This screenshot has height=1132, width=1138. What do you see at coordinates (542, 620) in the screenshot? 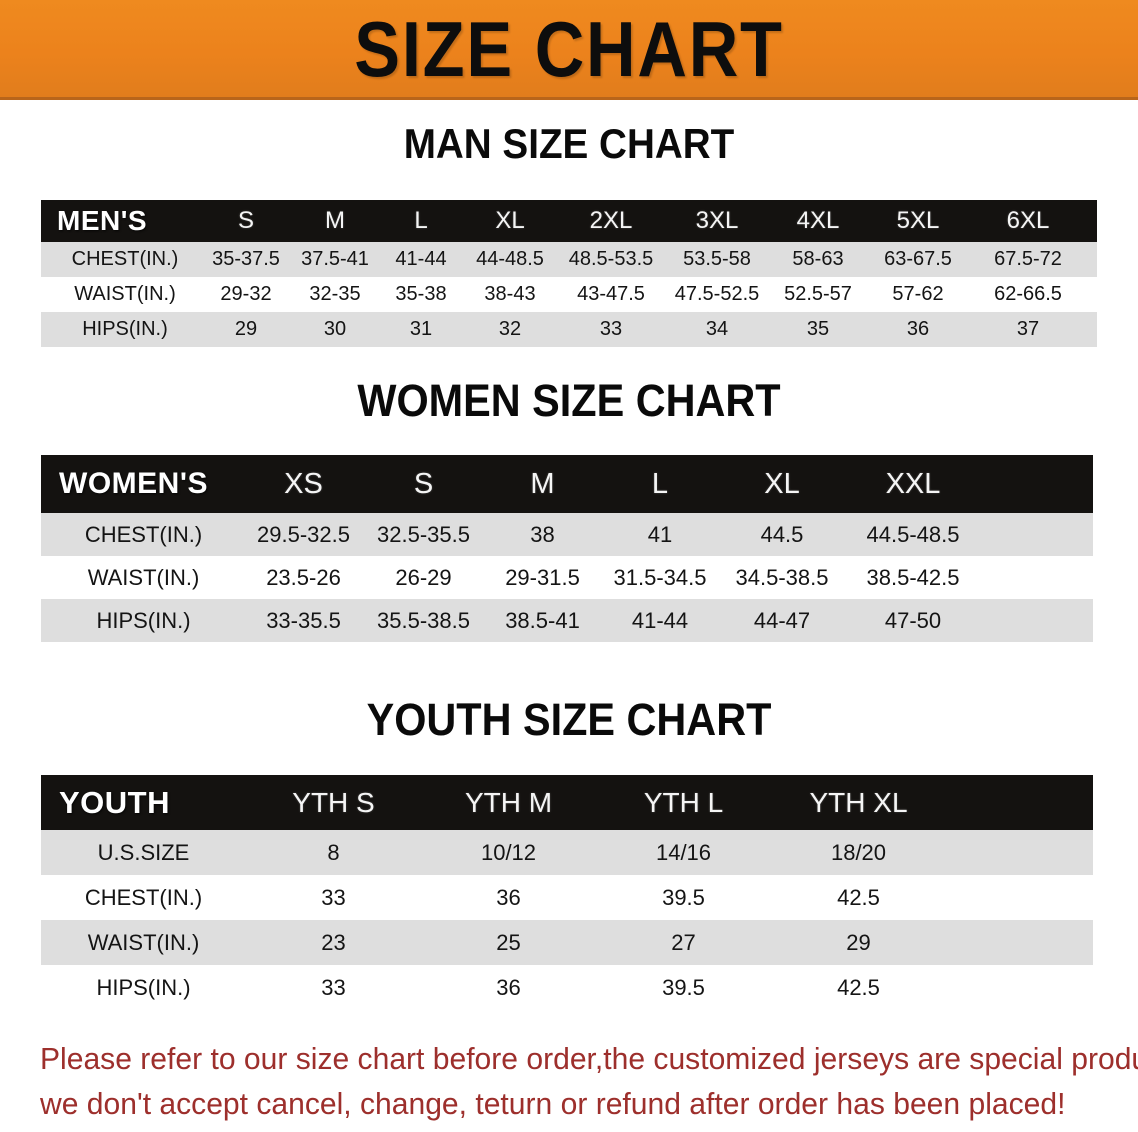
I see `women-hips-m: 38.5-41` at bounding box center [542, 620].